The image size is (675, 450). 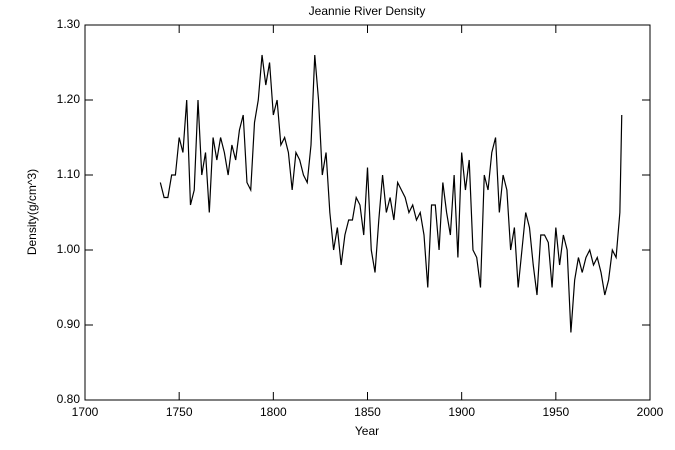 What do you see at coordinates (179, 412) in the screenshot?
I see `x-tick-label: 1750` at bounding box center [179, 412].